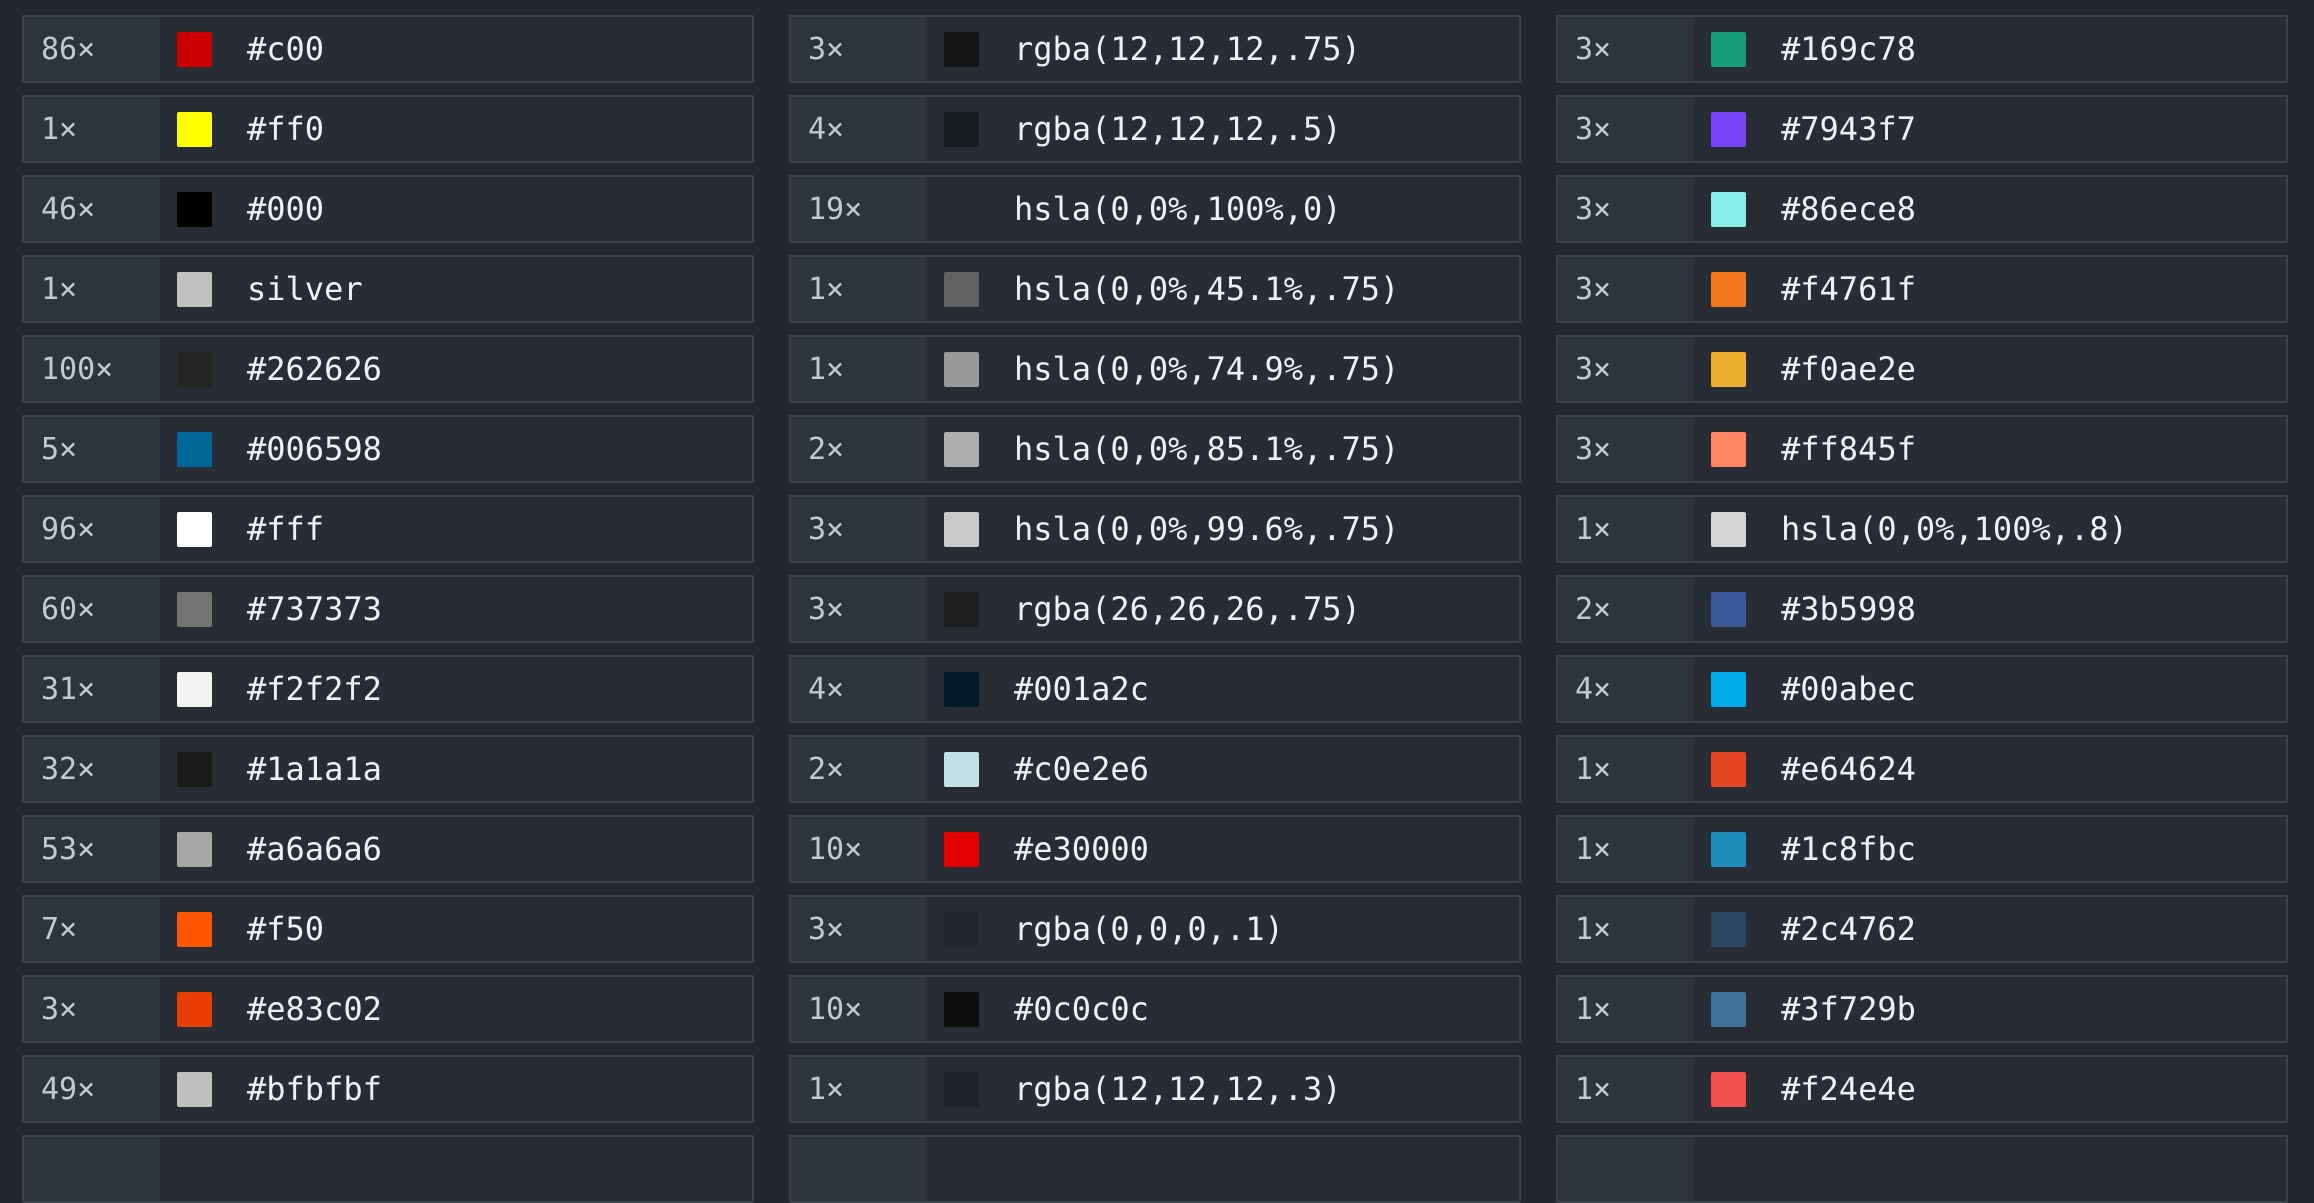  I want to click on color-value: hsla(0,0%,85.1%,.75), so click(1207, 449).